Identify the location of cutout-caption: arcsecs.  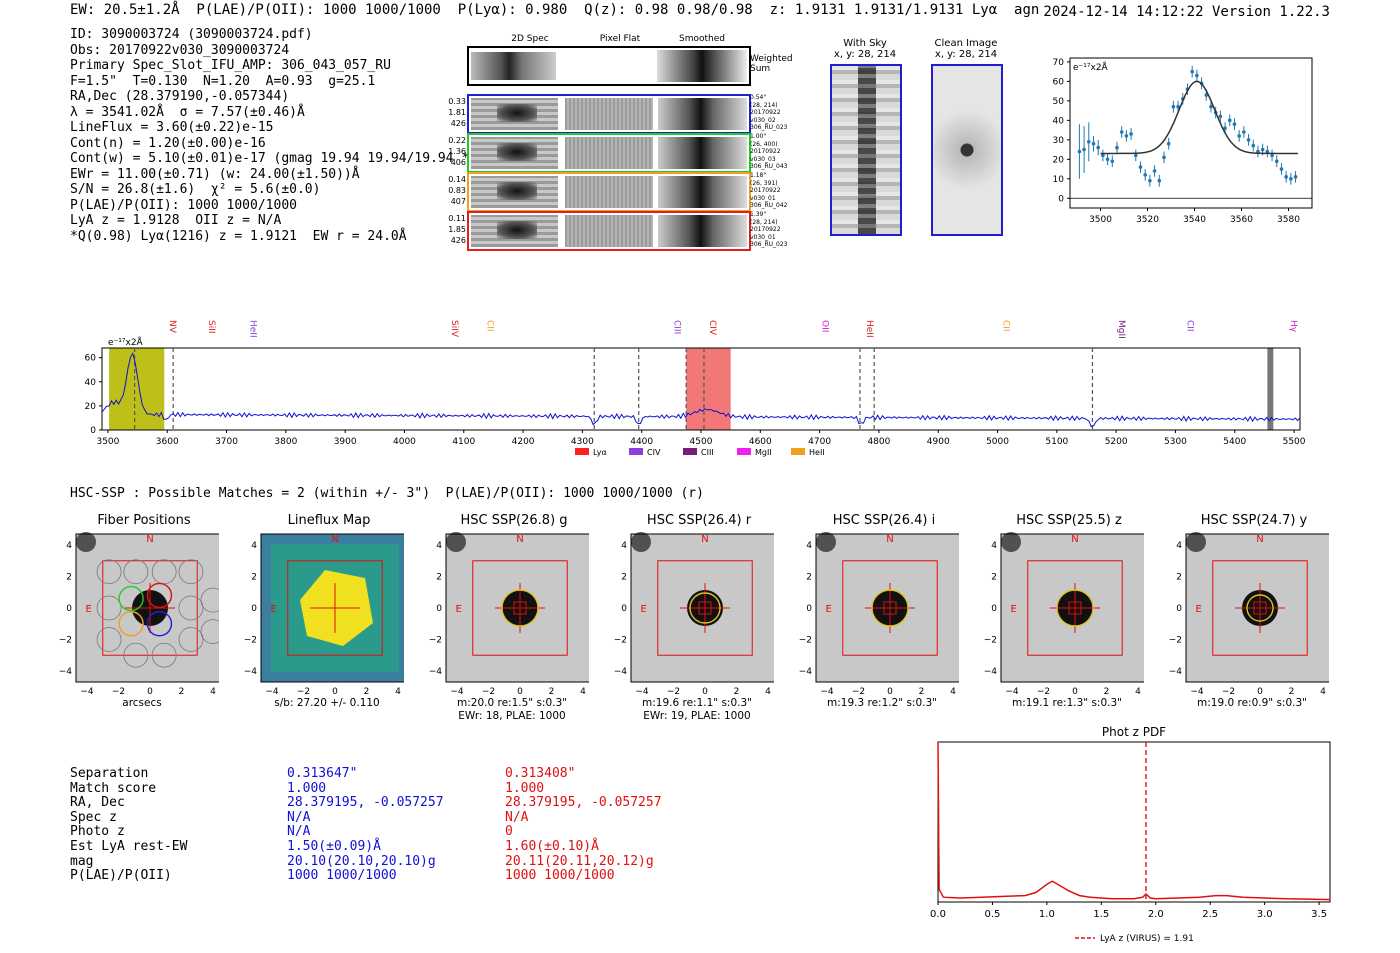
(142, 703).